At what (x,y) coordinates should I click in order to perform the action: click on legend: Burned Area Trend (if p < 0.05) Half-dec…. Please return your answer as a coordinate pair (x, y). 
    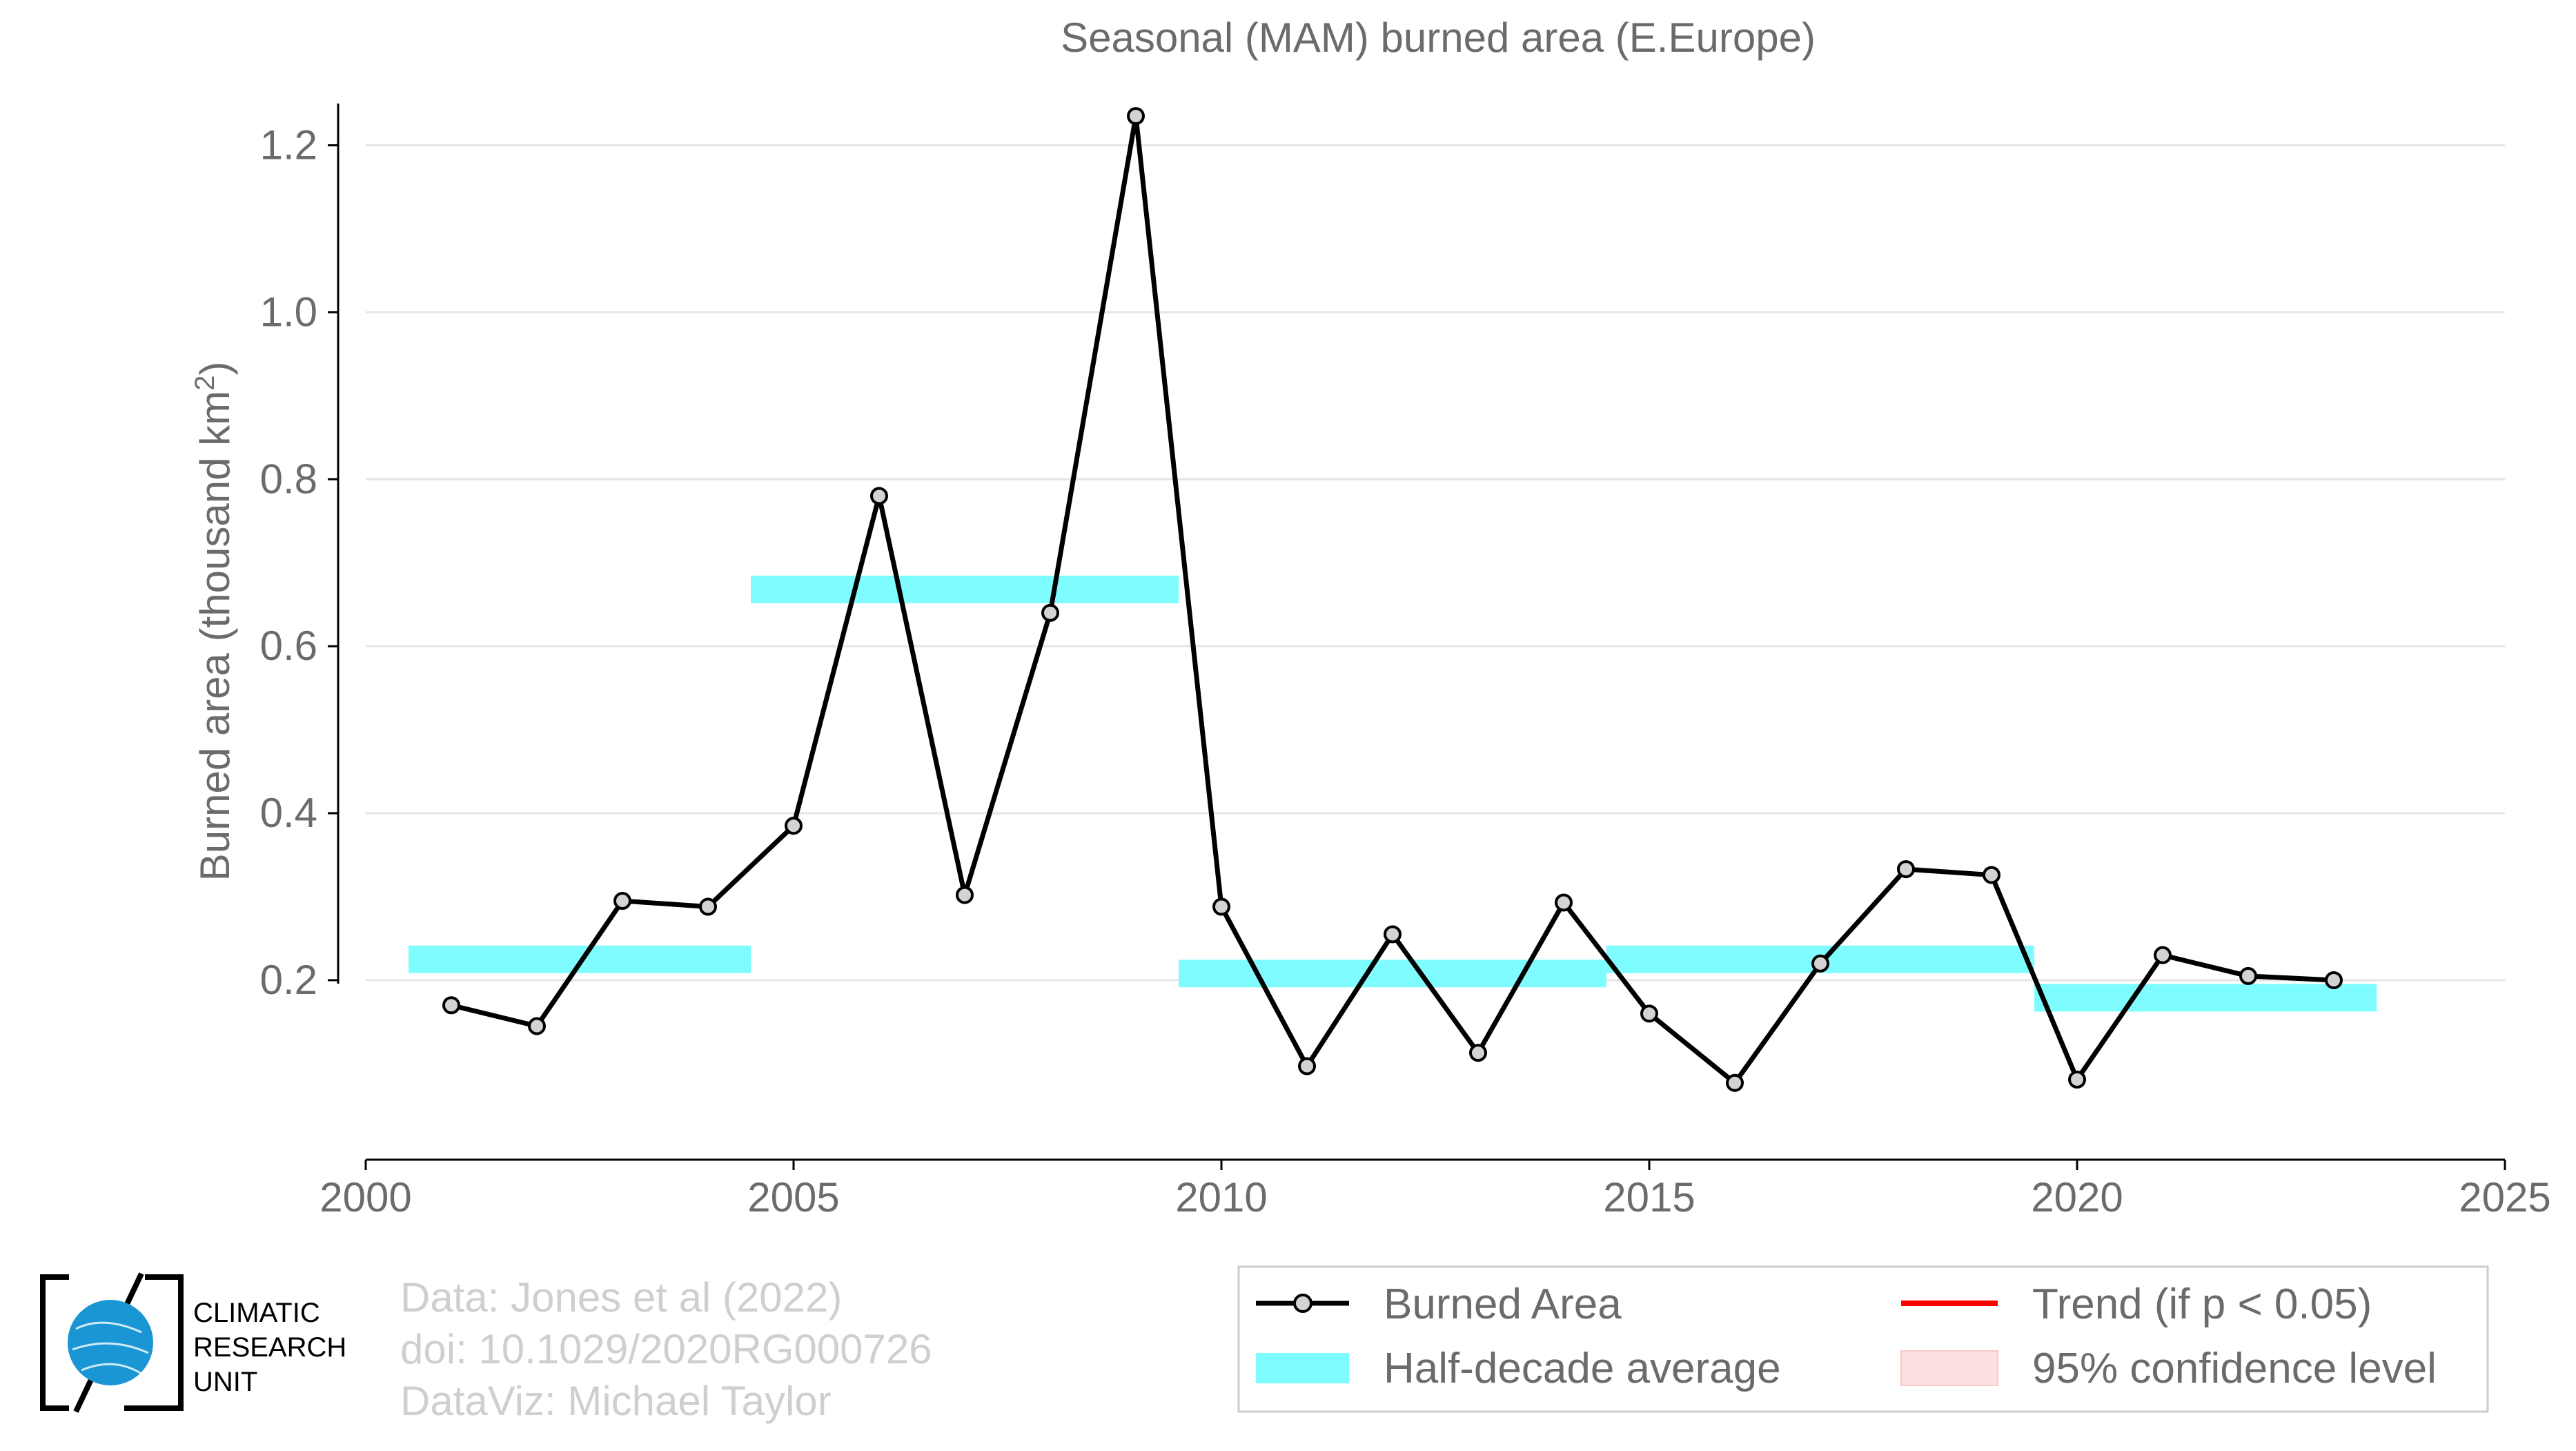
    Looking at the image, I should click on (1863, 1339).